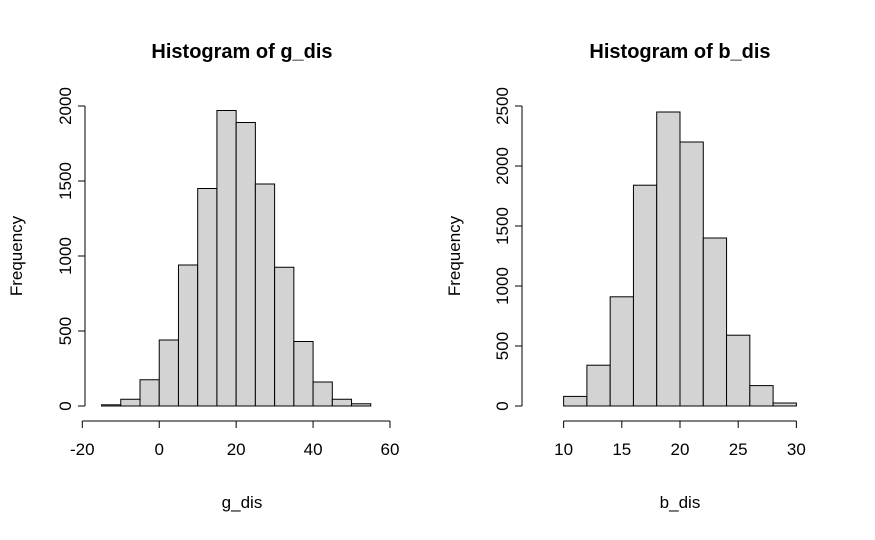 The image size is (875, 540). I want to click on bars, so click(680, 259).